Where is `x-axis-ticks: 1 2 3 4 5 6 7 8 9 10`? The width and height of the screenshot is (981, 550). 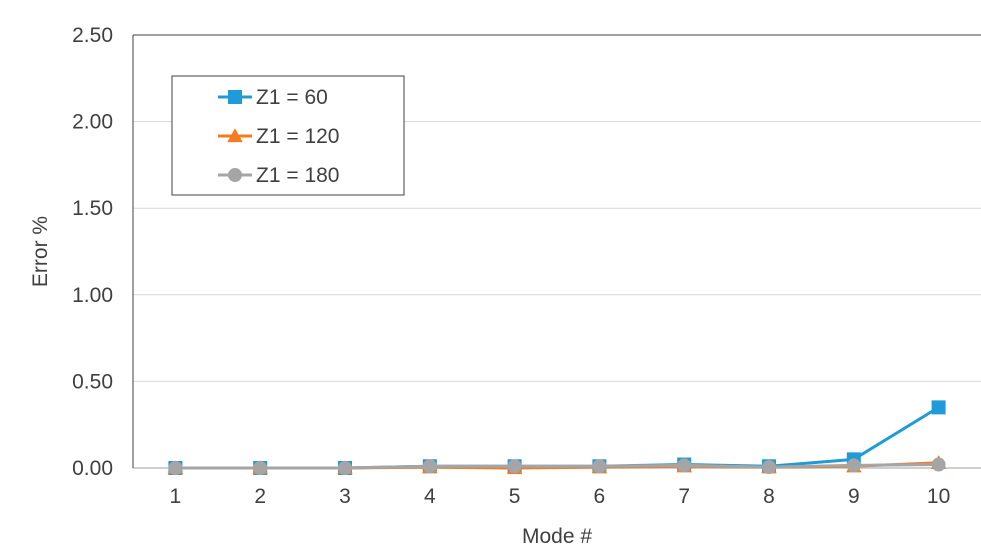 x-axis-ticks: 1 2 3 4 5 6 7 8 9 10 is located at coordinates (560, 496).